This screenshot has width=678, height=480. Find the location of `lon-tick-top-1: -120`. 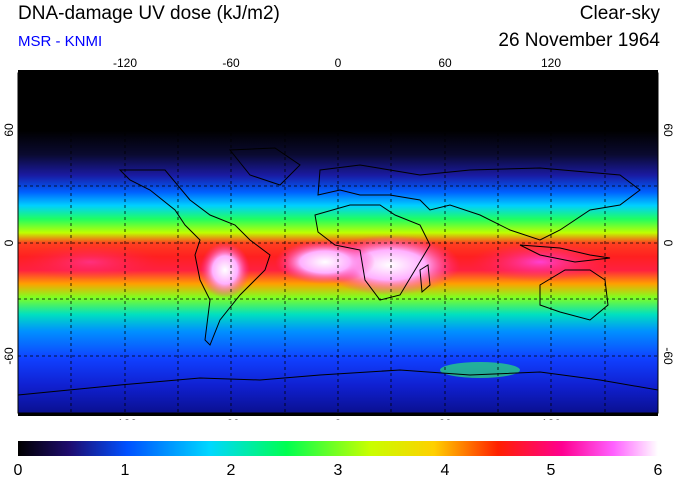

lon-tick-top-1: -120 is located at coordinates (125, 63).